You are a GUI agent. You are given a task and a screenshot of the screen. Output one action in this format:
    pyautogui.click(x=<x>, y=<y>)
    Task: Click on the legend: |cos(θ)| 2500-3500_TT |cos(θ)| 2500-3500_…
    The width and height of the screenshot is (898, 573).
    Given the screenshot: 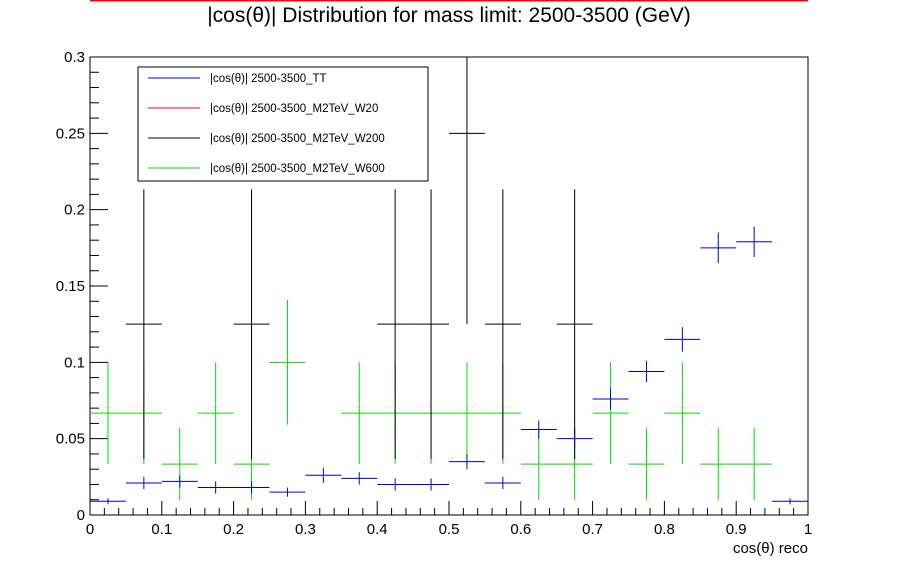 What is the action you would take?
    pyautogui.click(x=283, y=124)
    